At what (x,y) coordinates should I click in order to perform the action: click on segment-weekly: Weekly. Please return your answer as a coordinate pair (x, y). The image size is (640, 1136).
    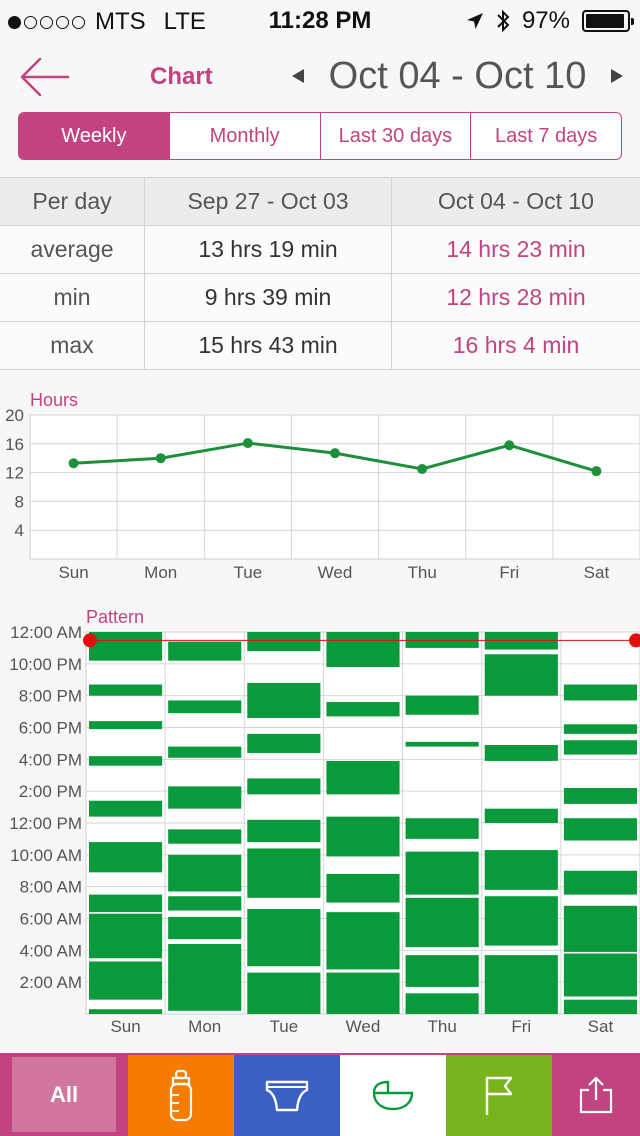
    Looking at the image, I should click on (94, 136).